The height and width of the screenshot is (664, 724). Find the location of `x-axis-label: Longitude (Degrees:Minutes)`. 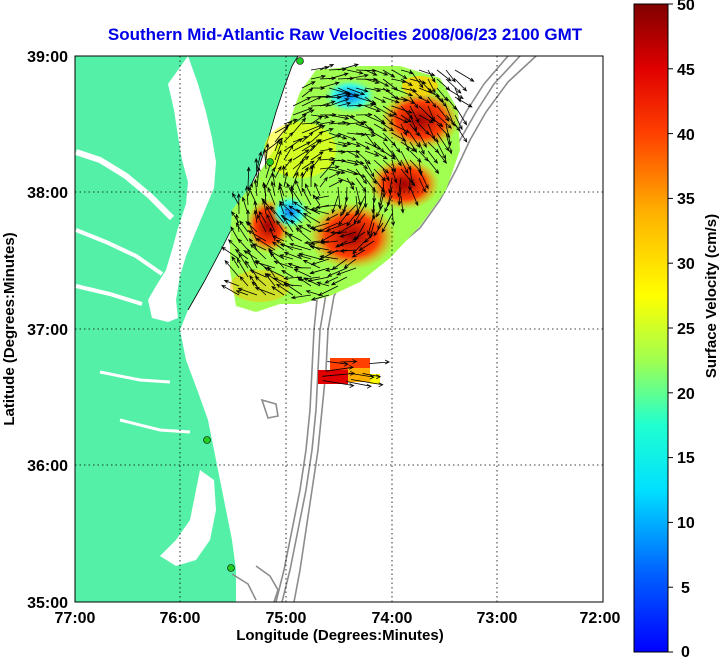

x-axis-label: Longitude (Degrees:Minutes) is located at coordinates (340, 635).